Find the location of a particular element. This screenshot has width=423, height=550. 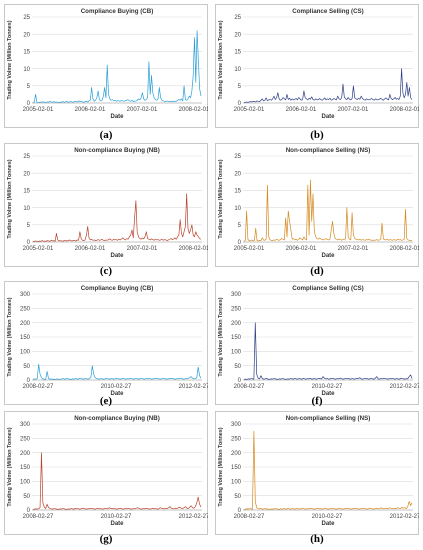

panel-caption: (c) is located at coordinates (106, 271).